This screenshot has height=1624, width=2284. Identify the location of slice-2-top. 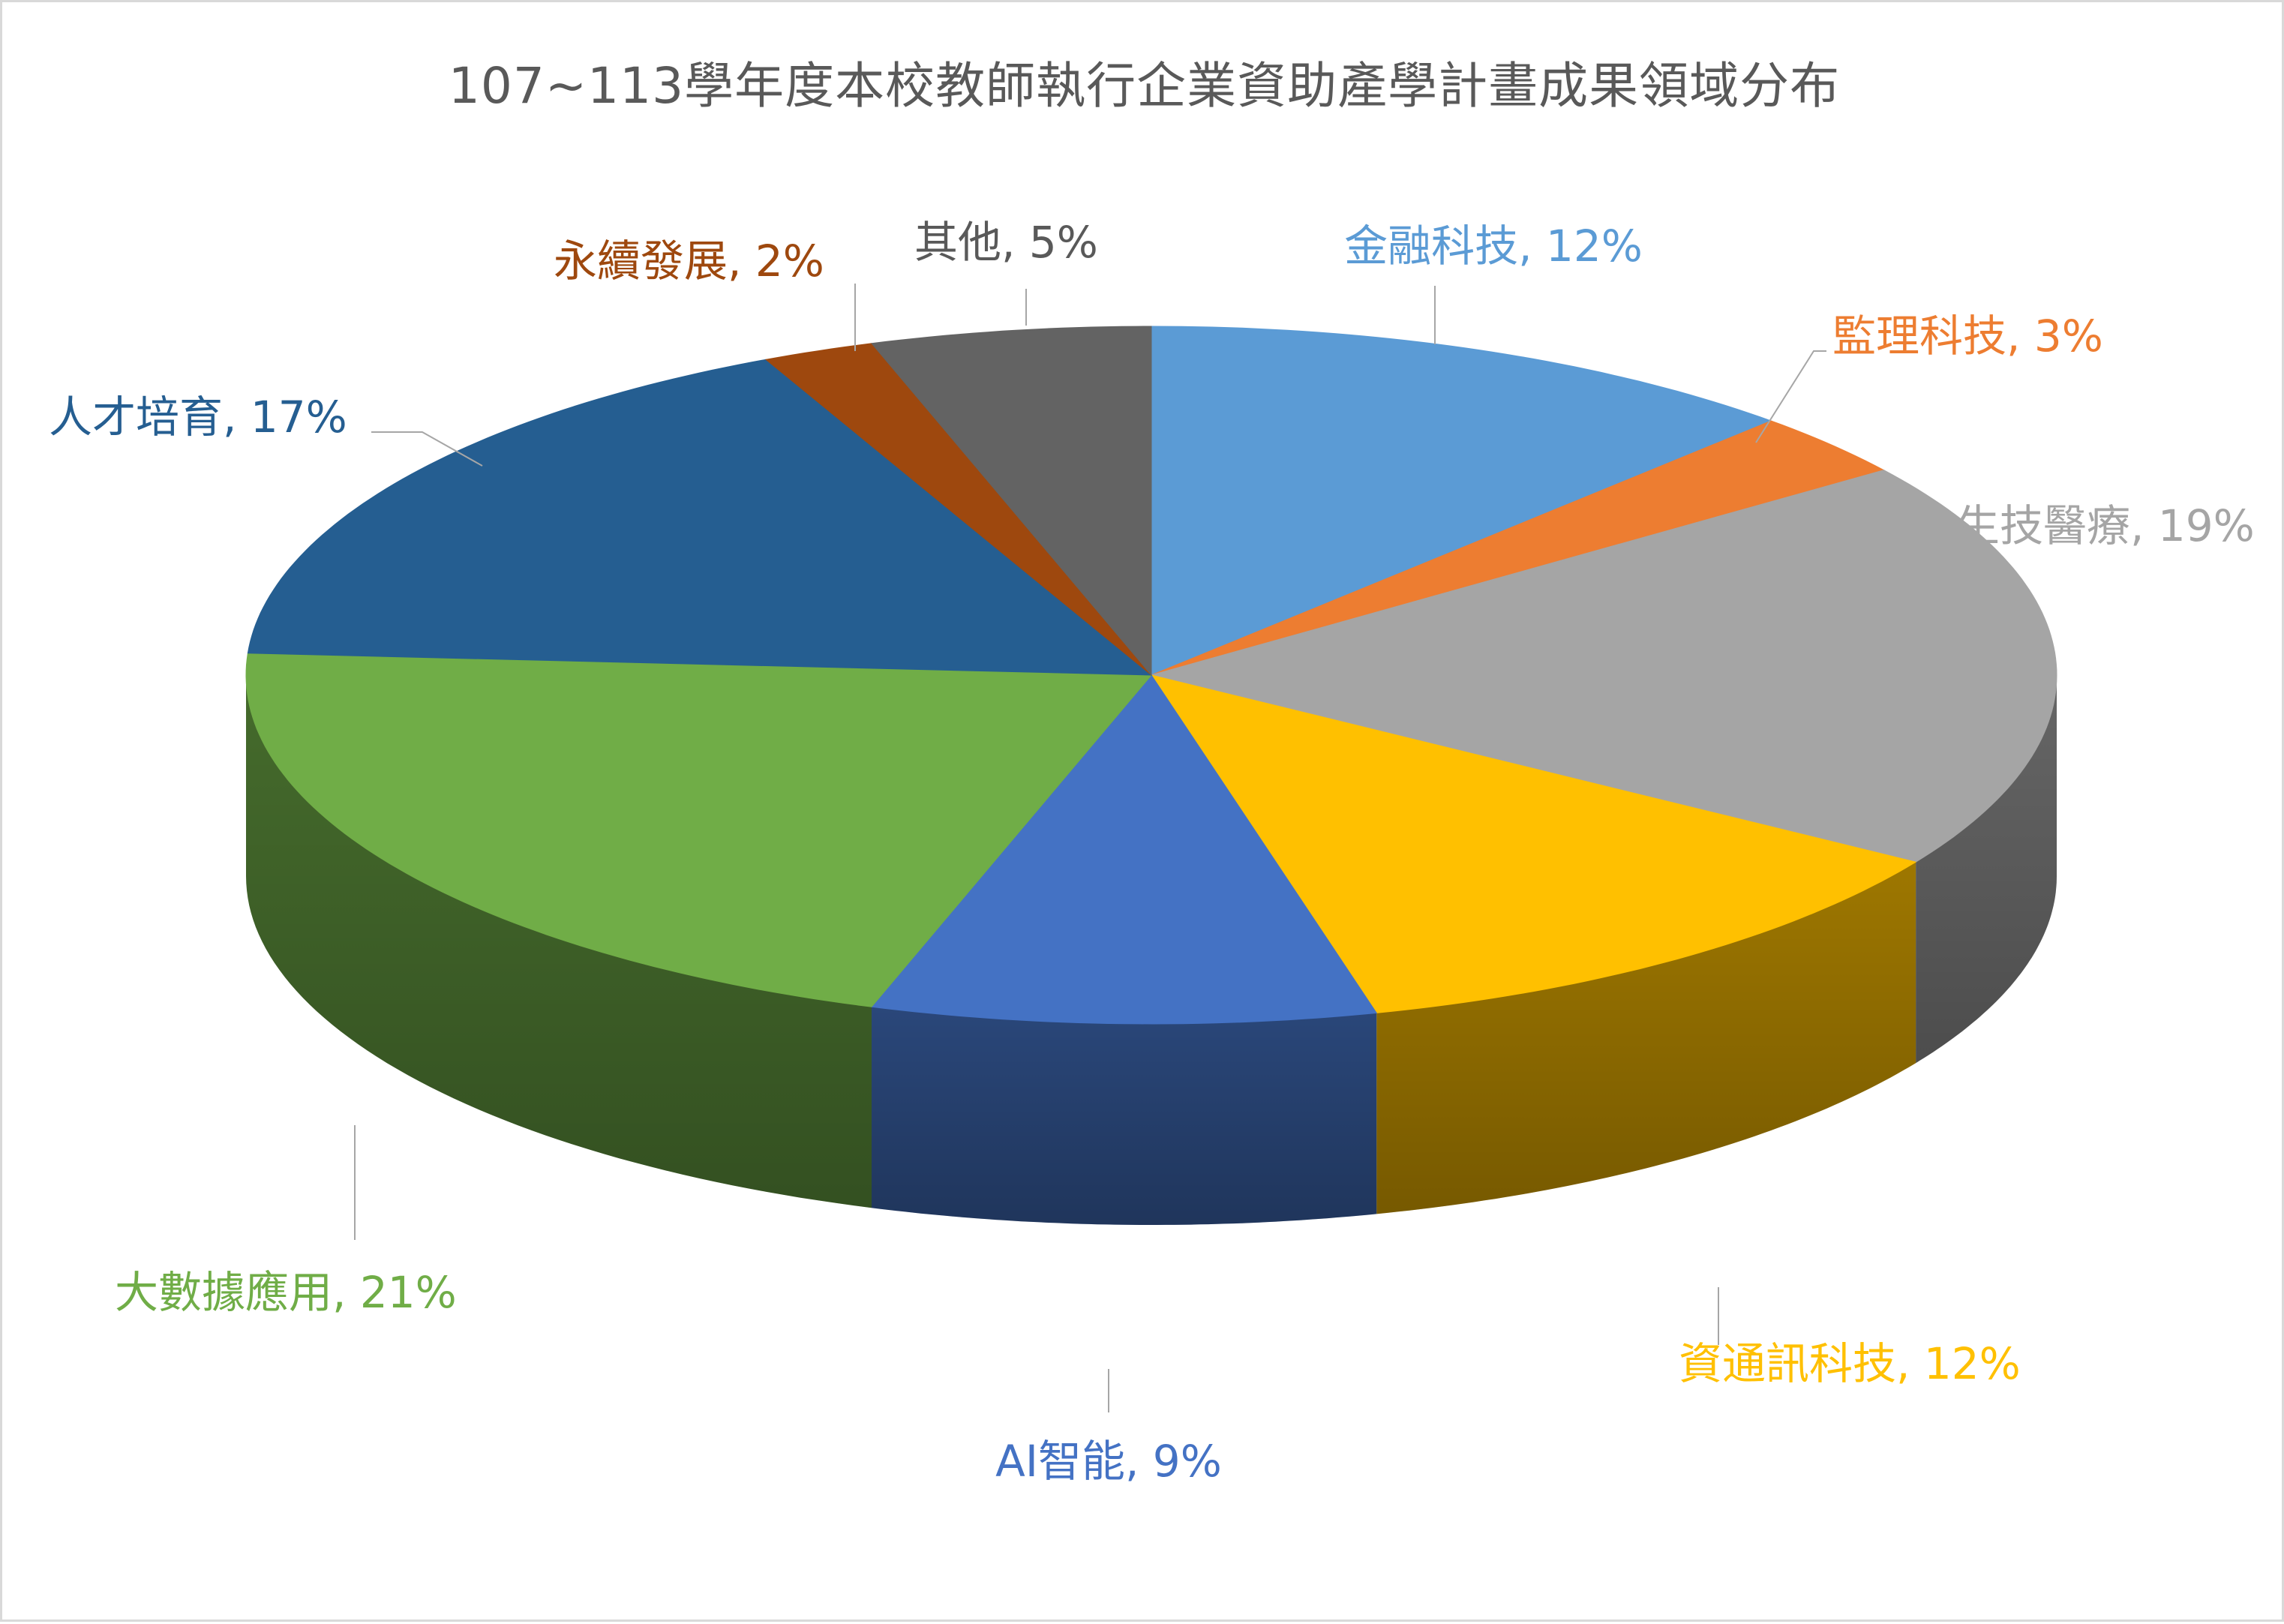
(1603, 666).